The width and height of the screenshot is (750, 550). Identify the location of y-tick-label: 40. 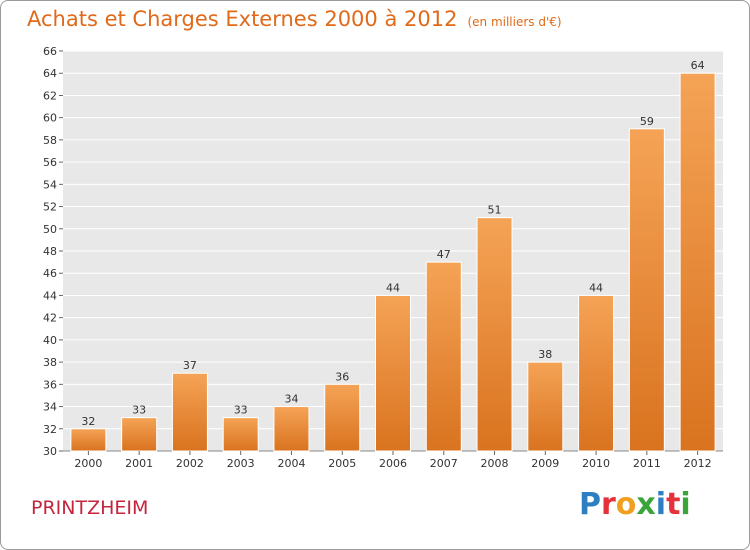
(50, 340).